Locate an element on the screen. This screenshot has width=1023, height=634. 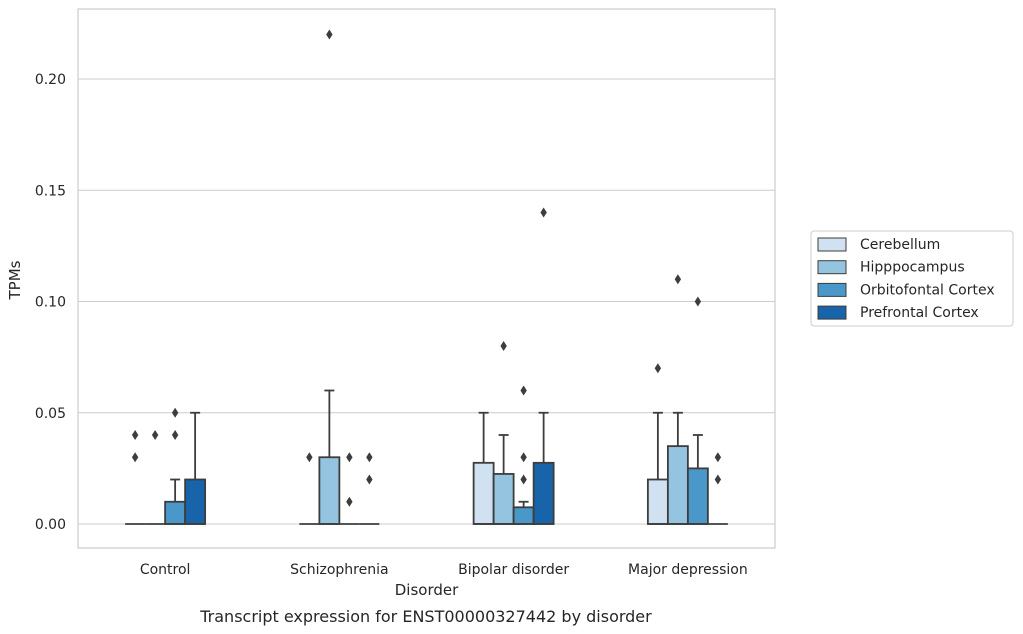
y-axis-ticks: 0.00 0.05 0.10 0.15 0.20 is located at coordinates (50, 302).